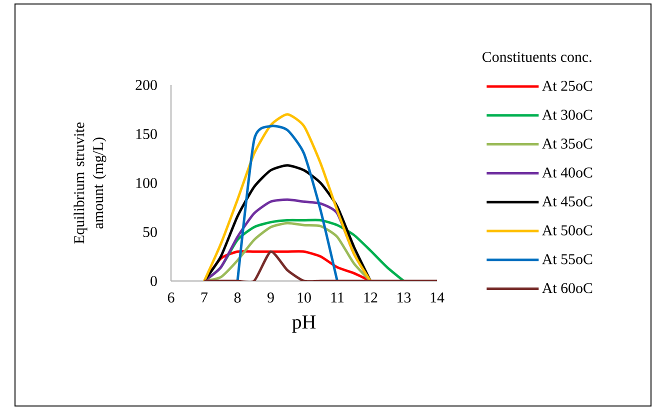 This screenshot has height=410, width=657. Describe the element at coordinates (171, 297) in the screenshot. I see `x-tick-label: 6` at that location.